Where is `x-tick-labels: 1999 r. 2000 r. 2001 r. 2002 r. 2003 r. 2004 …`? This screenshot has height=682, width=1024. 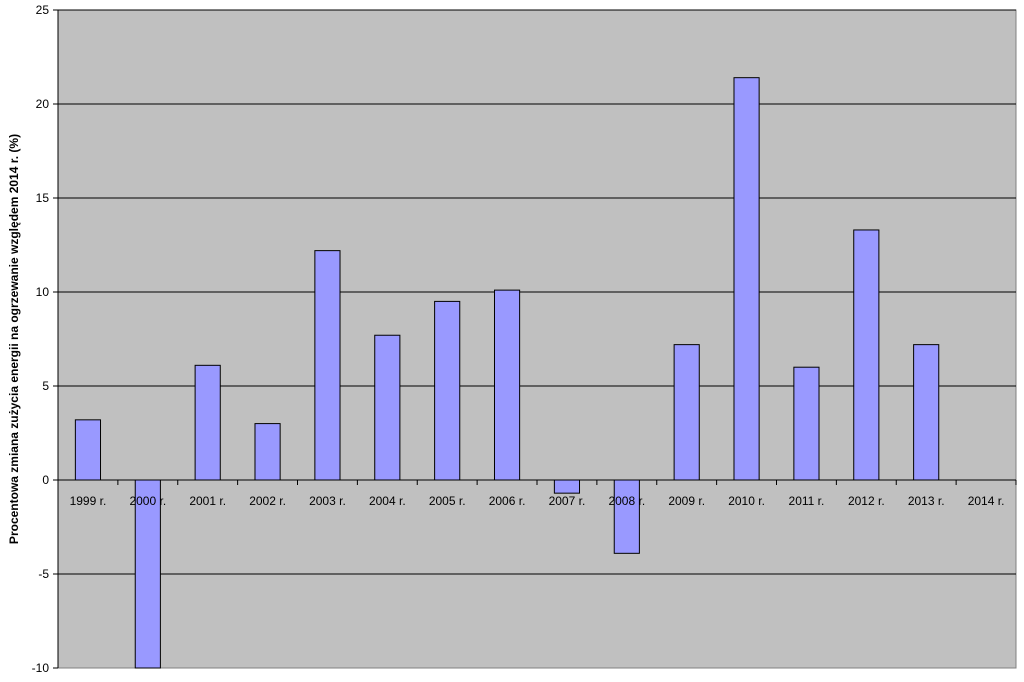
x-tick-labels: 1999 r. 2000 r. 2001 r. 2002 r. 2003 r. 2004 … is located at coordinates (537, 494).